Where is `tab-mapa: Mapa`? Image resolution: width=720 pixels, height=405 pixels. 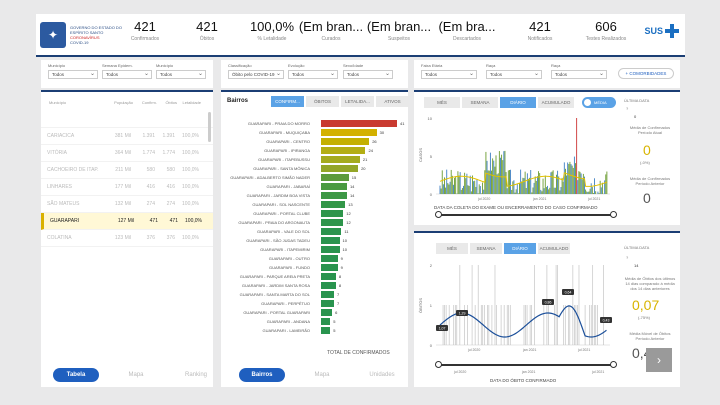 tab-mapa: Mapa is located at coordinates (136, 375).